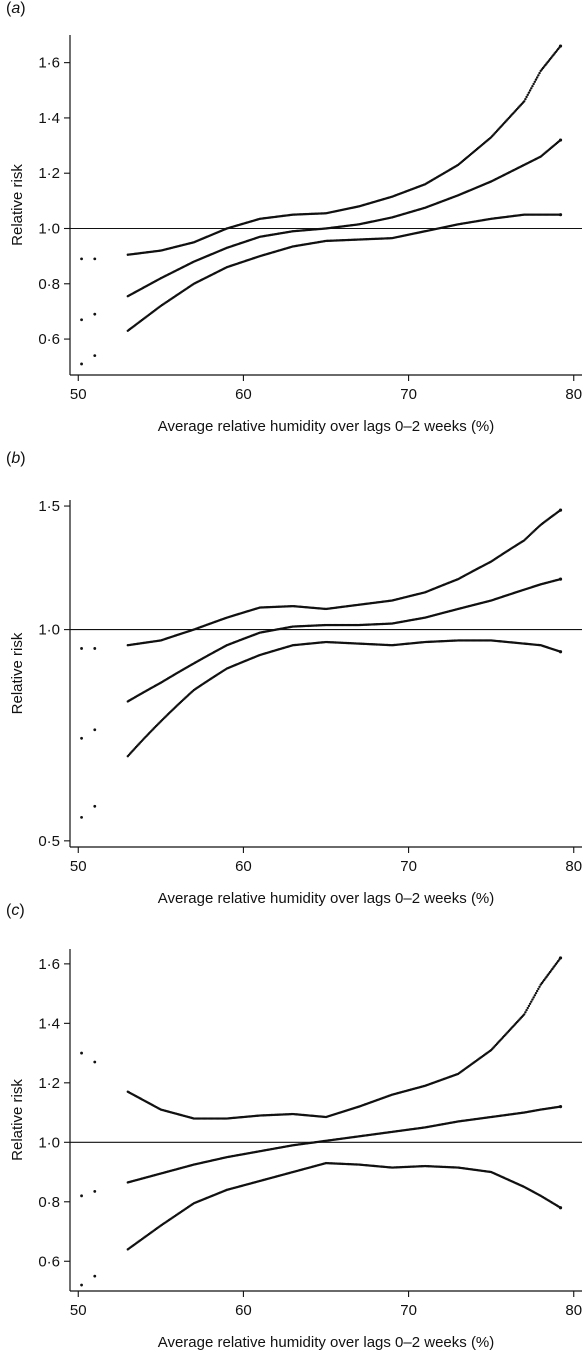 This screenshot has width=584, height=1354. What do you see at coordinates (16, 458) in the screenshot?
I see `panel-label-b: (b)` at bounding box center [16, 458].